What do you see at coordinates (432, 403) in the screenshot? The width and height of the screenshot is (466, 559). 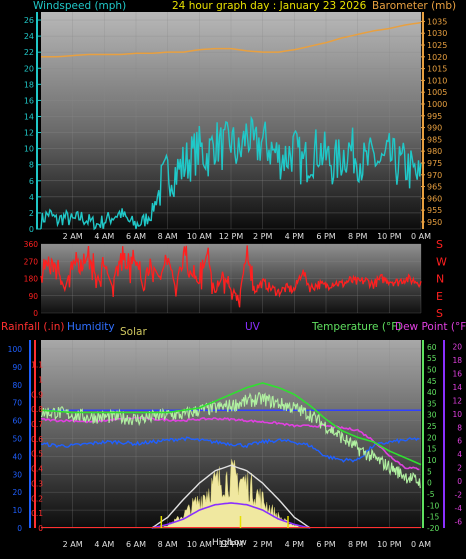 I see `temp-tick-label: 35` at bounding box center [432, 403].